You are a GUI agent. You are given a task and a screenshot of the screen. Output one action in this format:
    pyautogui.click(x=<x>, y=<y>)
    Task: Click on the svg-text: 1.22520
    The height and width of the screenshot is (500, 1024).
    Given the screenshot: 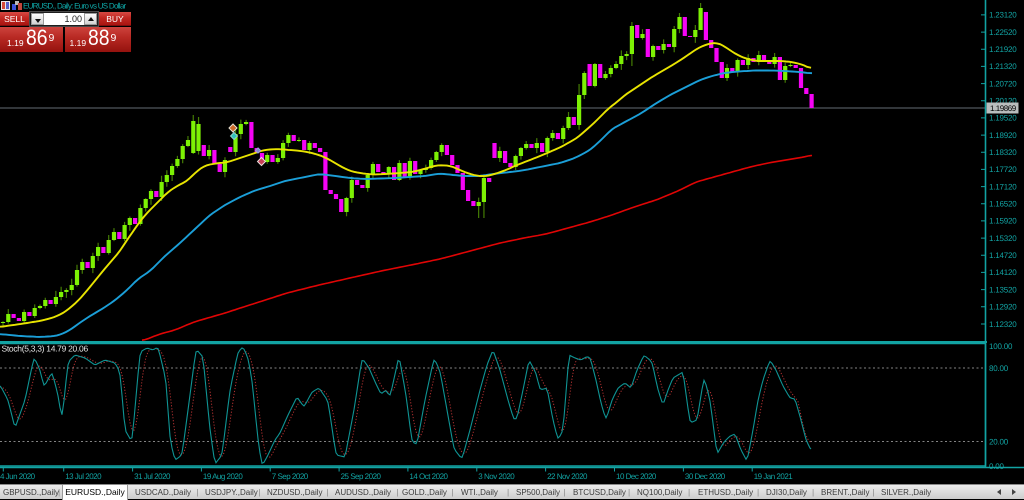 What is the action you would take?
    pyautogui.click(x=1003, y=32)
    